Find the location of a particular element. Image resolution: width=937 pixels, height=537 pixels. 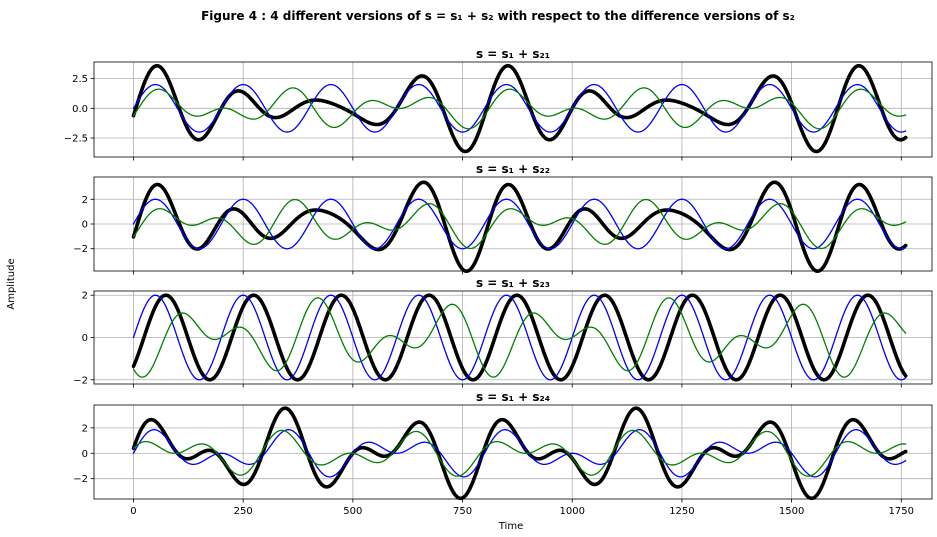

y-tick-label: −2.5 is located at coordinates (76, 139).